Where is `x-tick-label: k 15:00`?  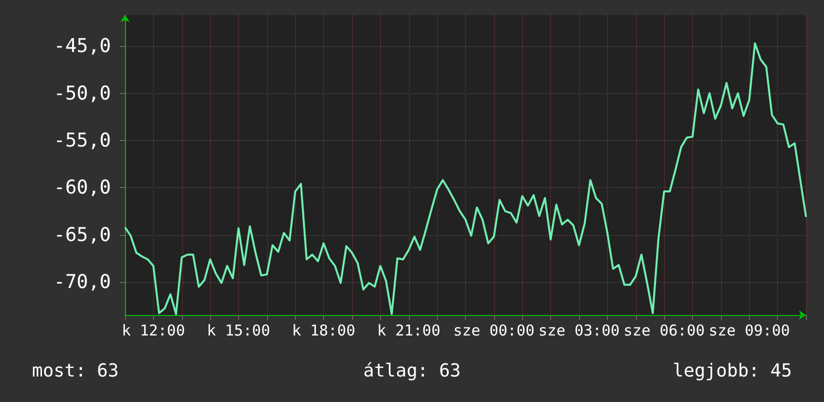 x-tick-label: k 15:00 is located at coordinates (238, 331).